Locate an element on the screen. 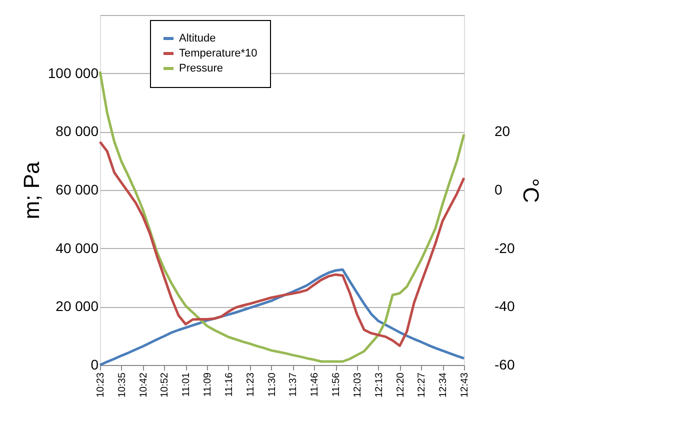 The height and width of the screenshot is (434, 682). x-tick-label: 12:13 is located at coordinates (379, 385).